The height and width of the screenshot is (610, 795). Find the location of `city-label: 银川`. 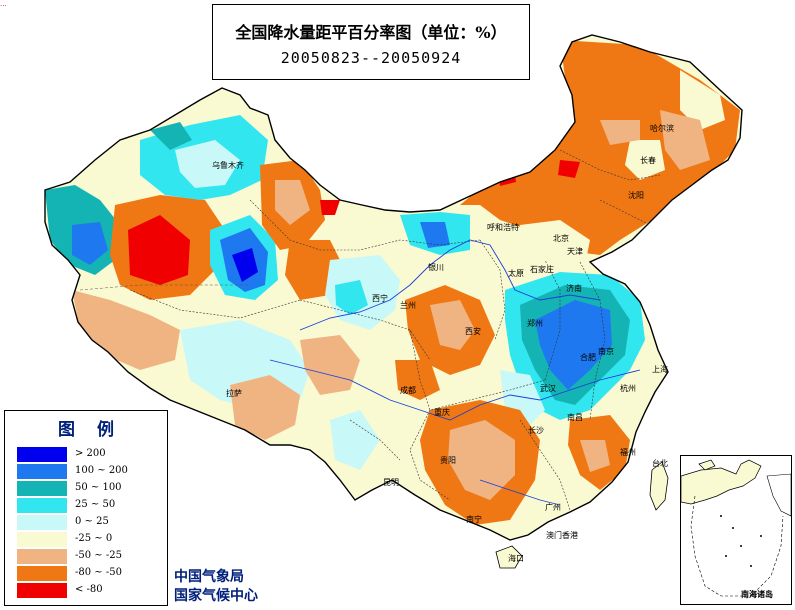

city-label: 银川 is located at coordinates (436, 267).